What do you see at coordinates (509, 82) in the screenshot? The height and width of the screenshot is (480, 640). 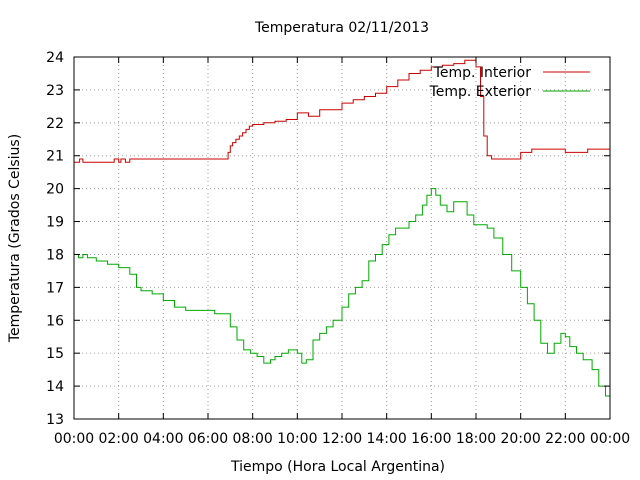 I see `legend: Temp. Interior Temp. Exterior` at bounding box center [509, 82].